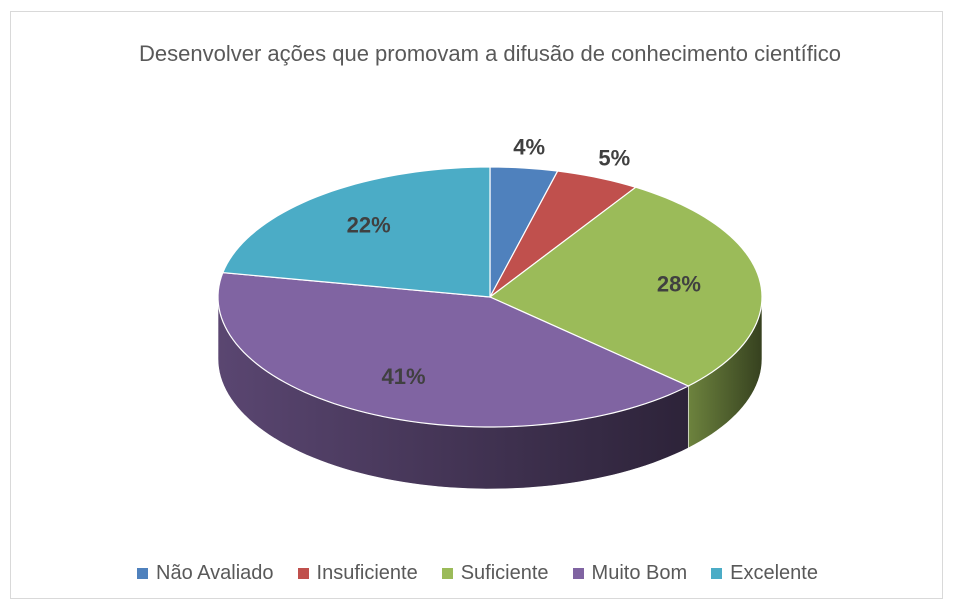  Describe the element at coordinates (639, 573) in the screenshot. I see `legend-label: Muito Bom` at that location.